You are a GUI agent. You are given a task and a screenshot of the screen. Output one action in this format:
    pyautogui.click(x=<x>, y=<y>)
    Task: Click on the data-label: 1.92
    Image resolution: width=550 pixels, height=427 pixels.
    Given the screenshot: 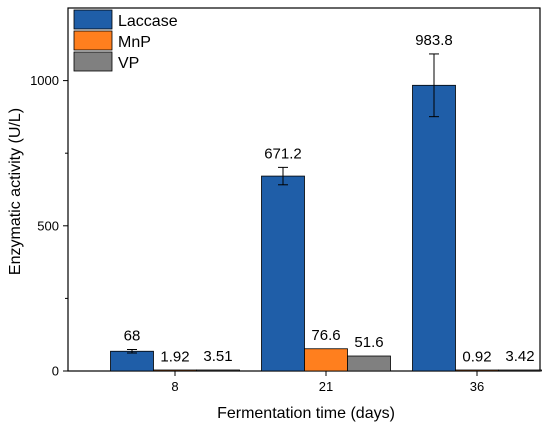 What is the action you would take?
    pyautogui.click(x=174, y=356)
    